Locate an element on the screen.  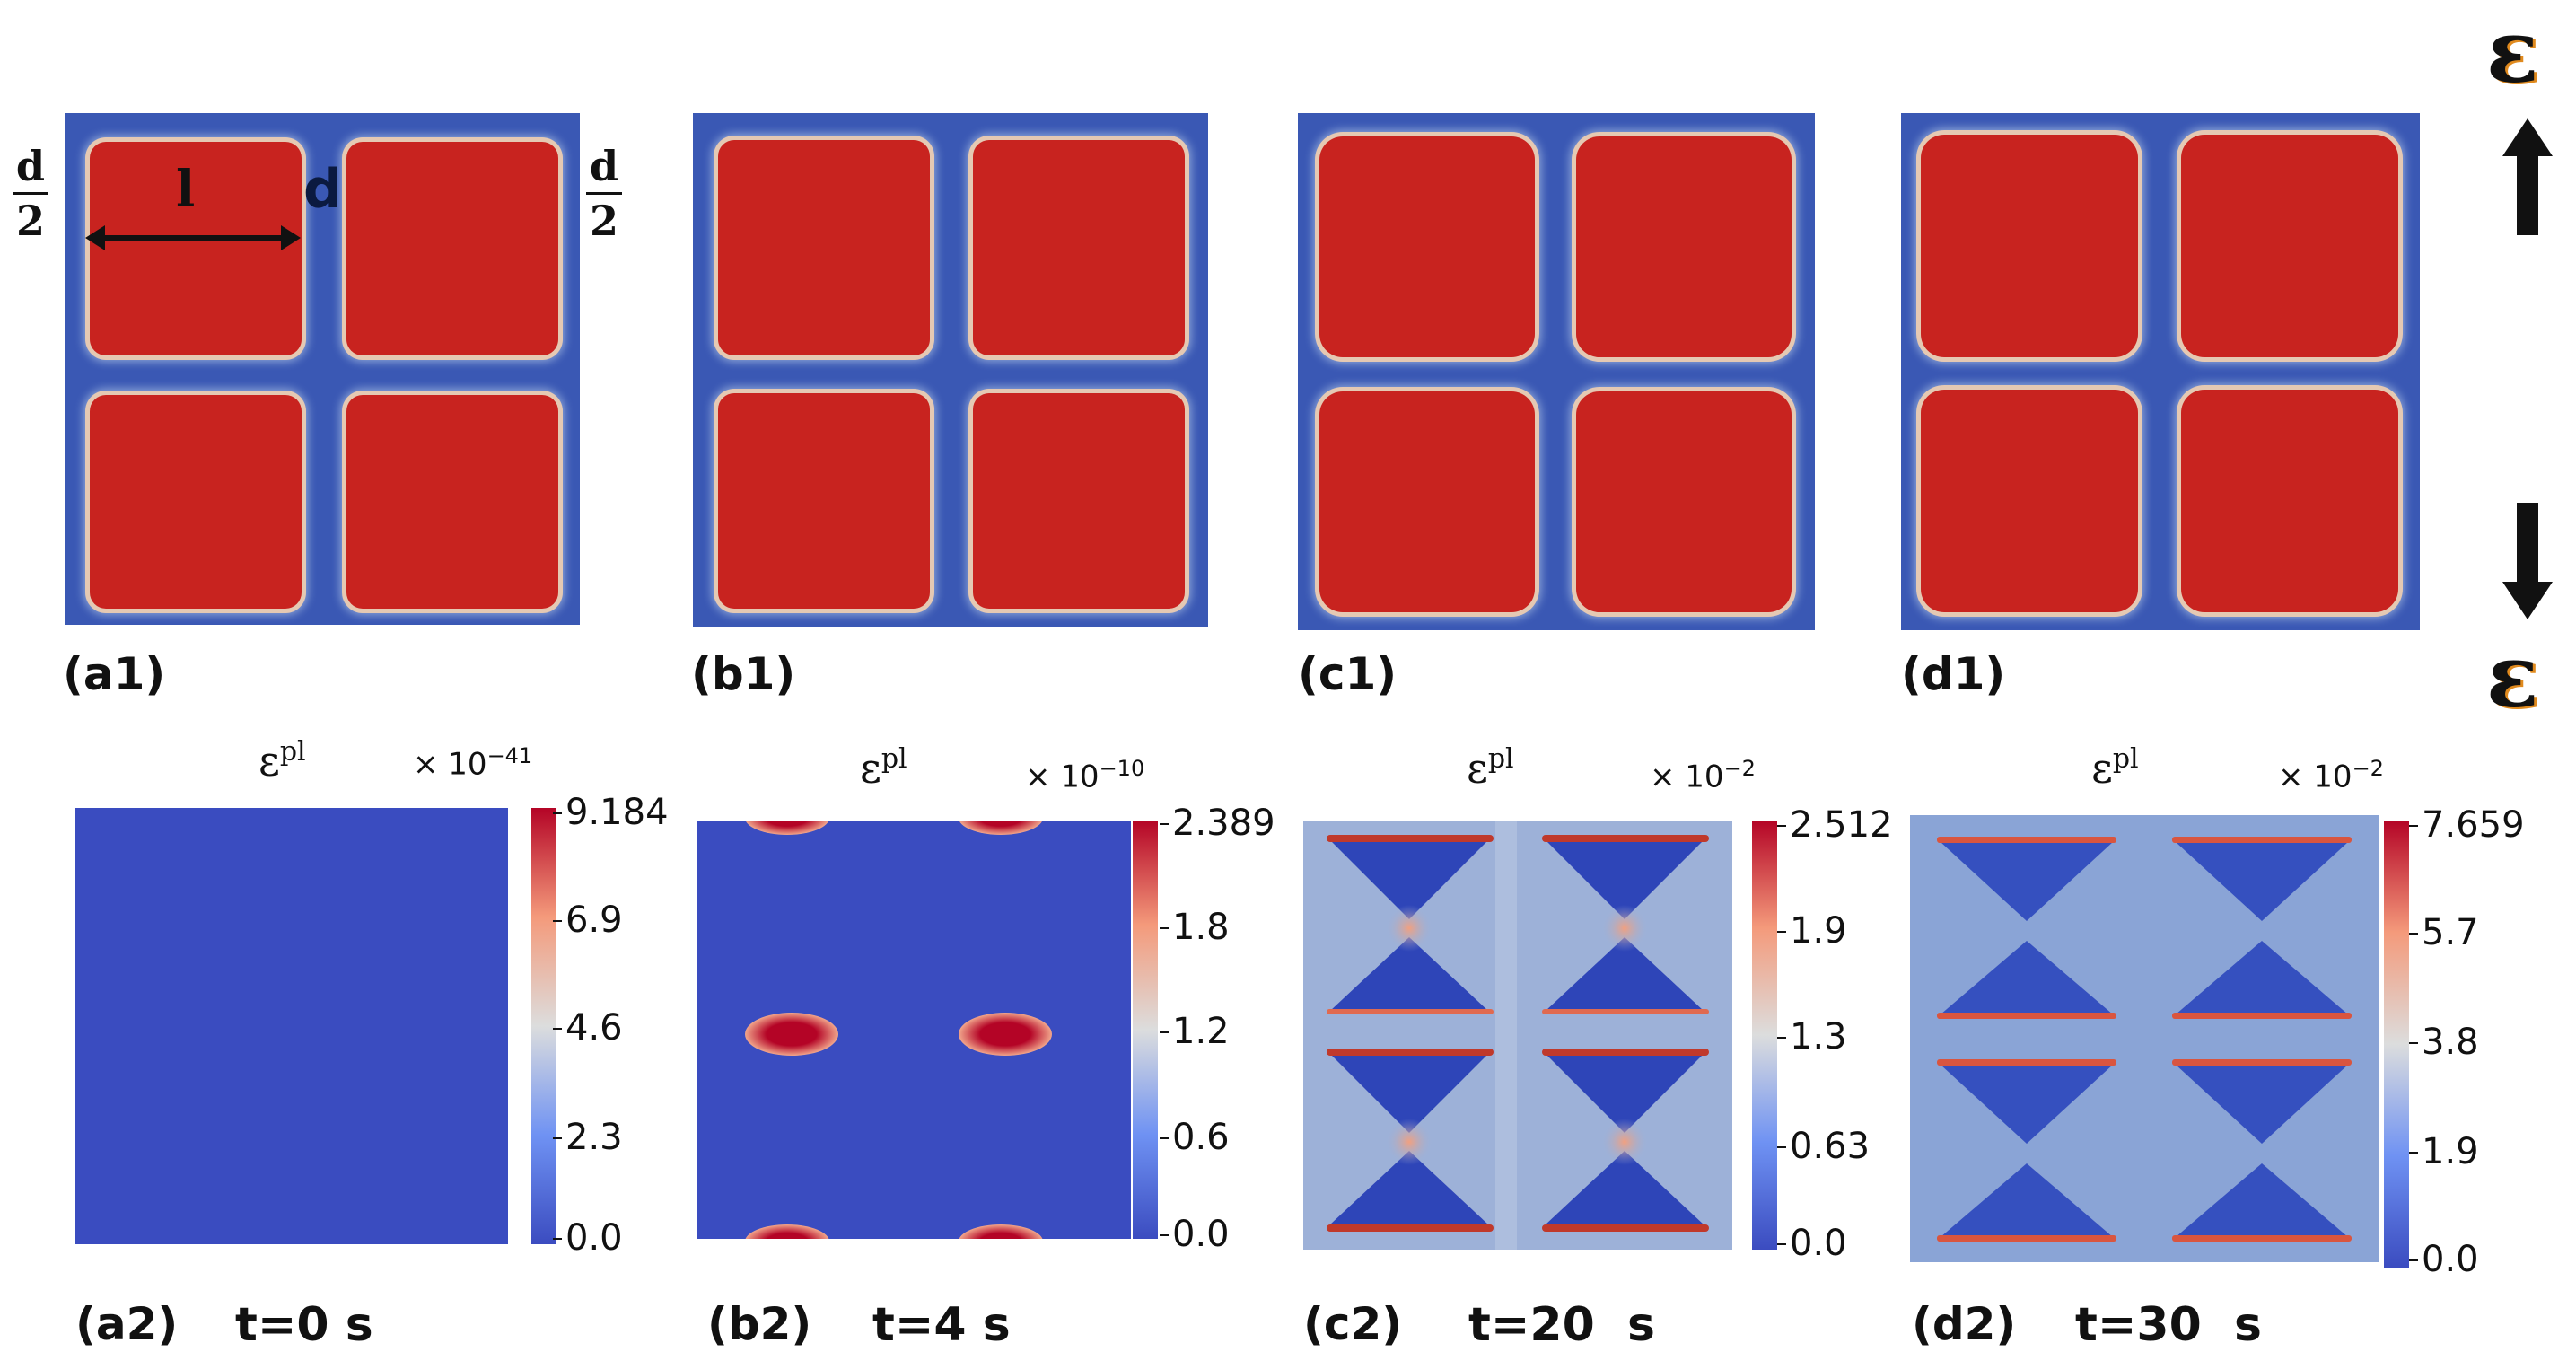
colorbar-tick: 4.6 is located at coordinates (588, 1028).